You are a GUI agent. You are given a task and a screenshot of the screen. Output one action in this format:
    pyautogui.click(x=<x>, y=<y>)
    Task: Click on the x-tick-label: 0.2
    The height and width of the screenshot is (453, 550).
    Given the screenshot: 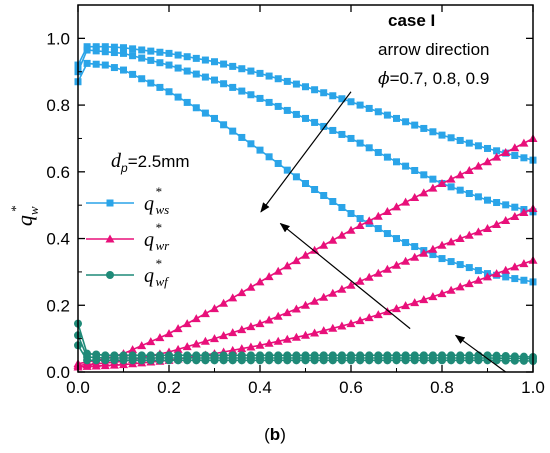 What is the action you would take?
    pyautogui.click(x=169, y=387)
    